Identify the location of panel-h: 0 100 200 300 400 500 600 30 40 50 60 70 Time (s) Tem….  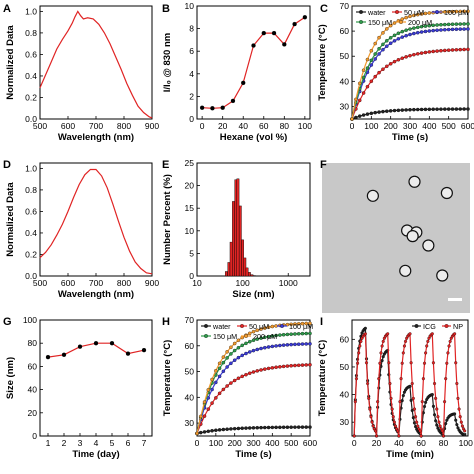
(239, 387).